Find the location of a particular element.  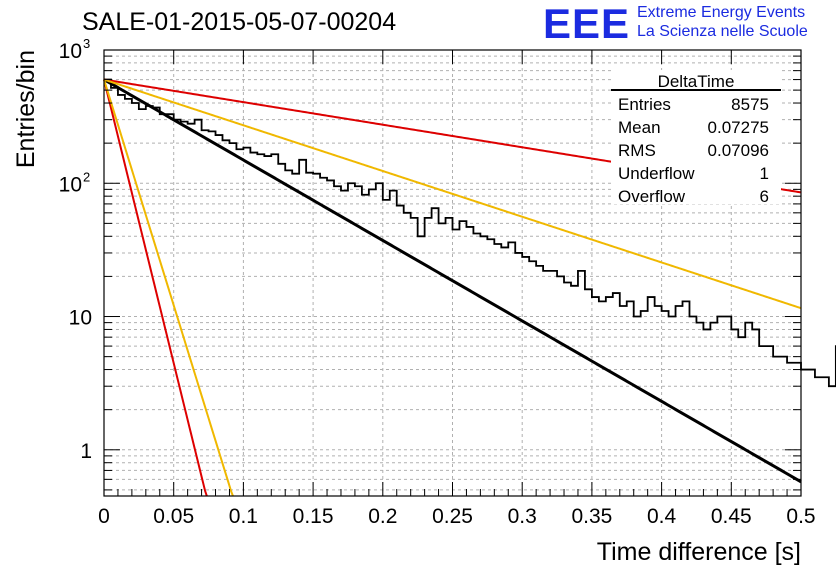

eee-logo-line1: Extreme Energy Events is located at coordinates (721, 12).